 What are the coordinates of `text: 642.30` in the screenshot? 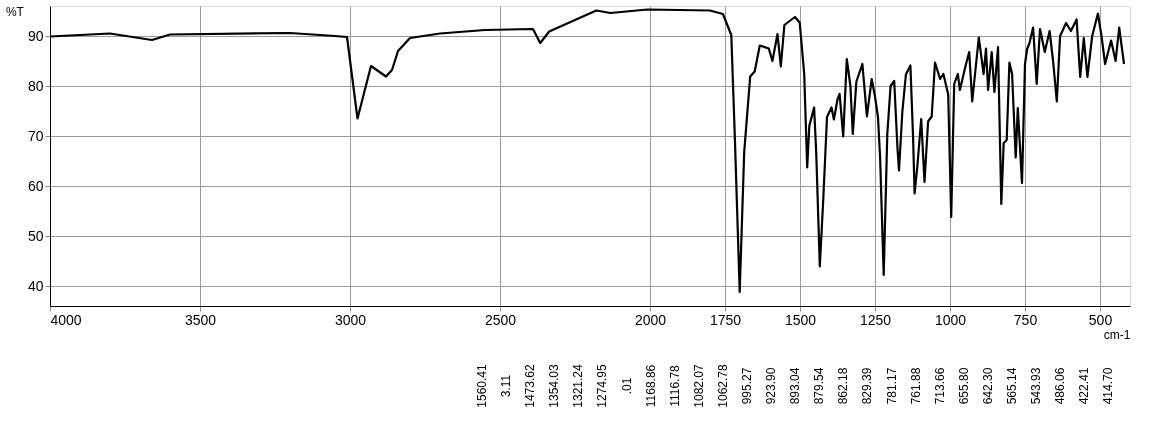 It's located at (987, 386).